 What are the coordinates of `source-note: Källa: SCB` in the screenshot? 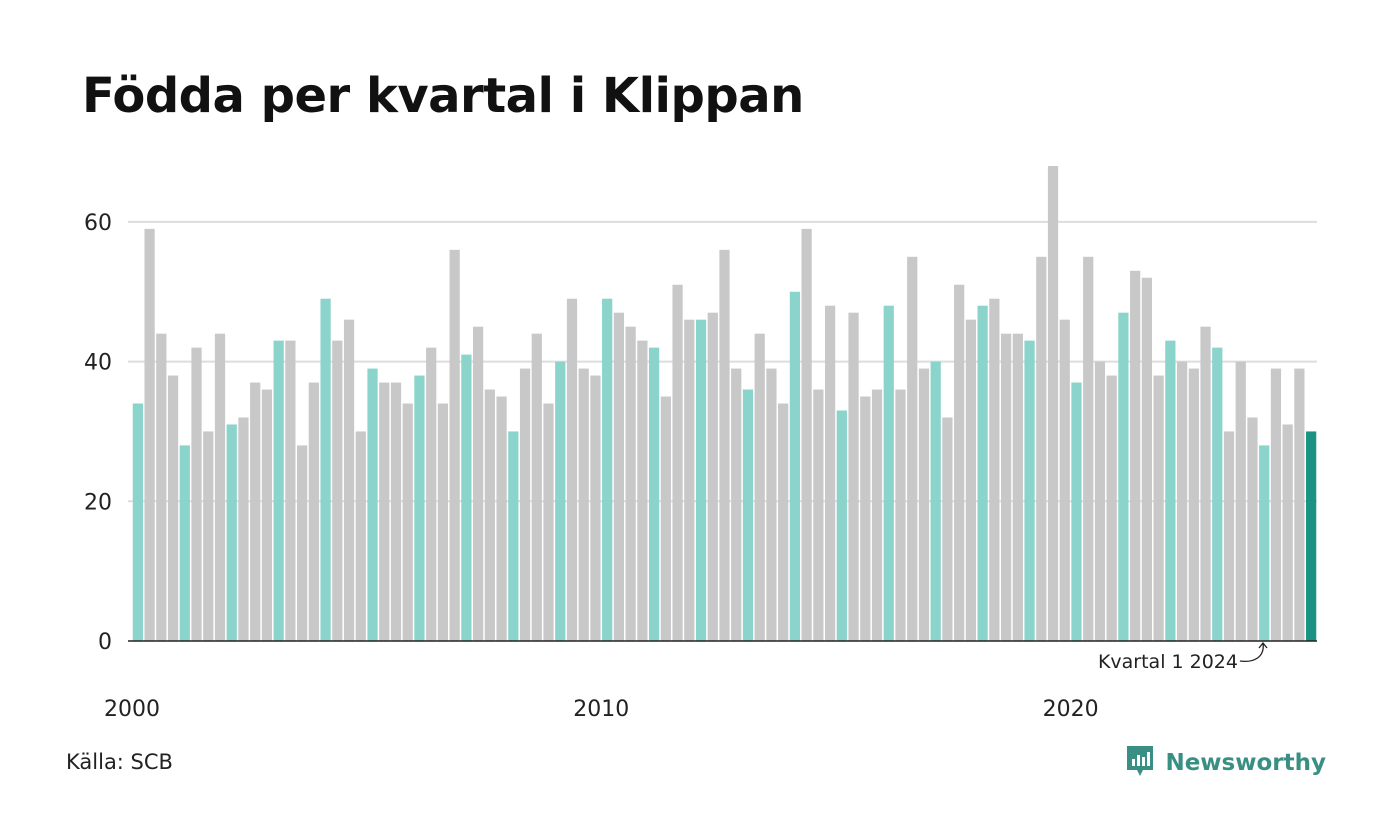 It's located at (119, 762).